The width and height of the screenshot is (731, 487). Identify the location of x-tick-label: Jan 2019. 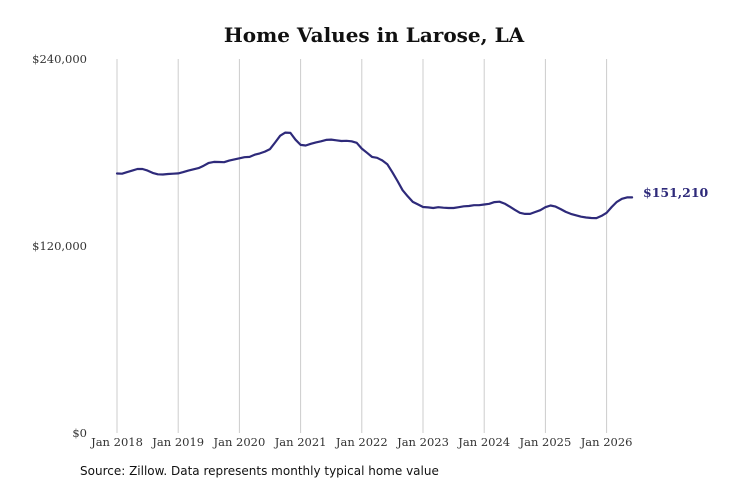
(177, 442).